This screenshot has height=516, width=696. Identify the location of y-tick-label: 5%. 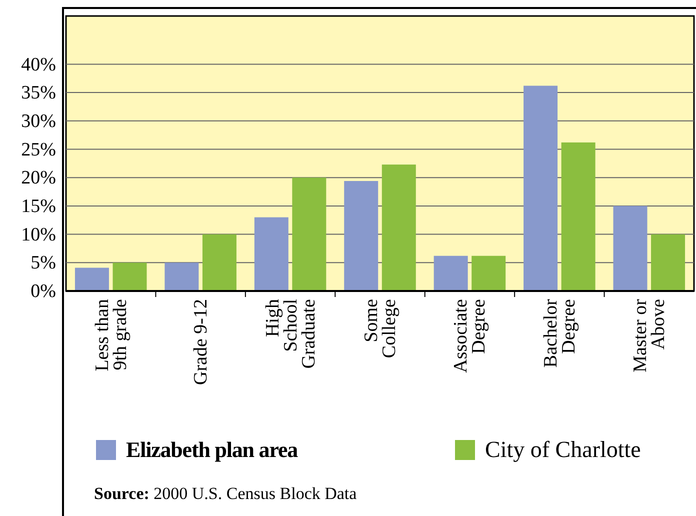
(43, 263).